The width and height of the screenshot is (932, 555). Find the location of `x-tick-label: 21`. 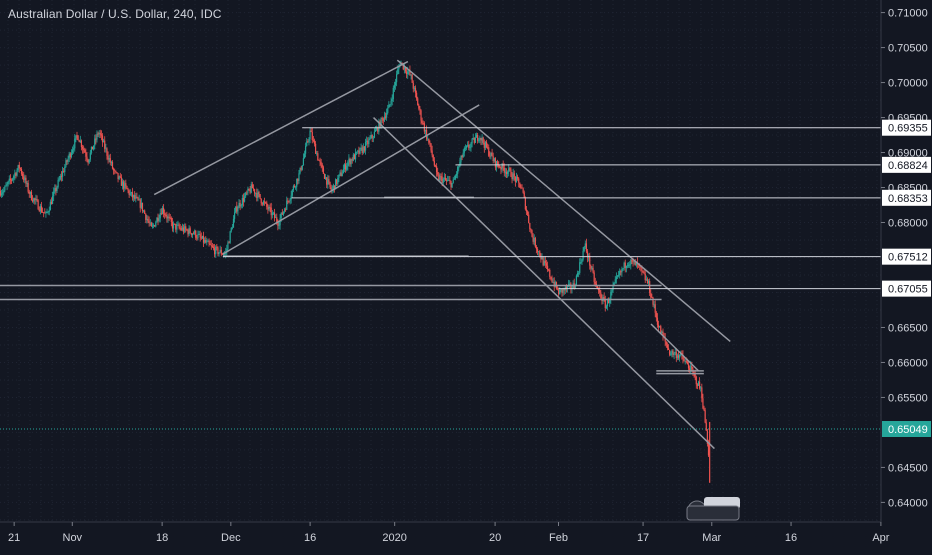

x-tick-label: 21 is located at coordinates (14, 538).